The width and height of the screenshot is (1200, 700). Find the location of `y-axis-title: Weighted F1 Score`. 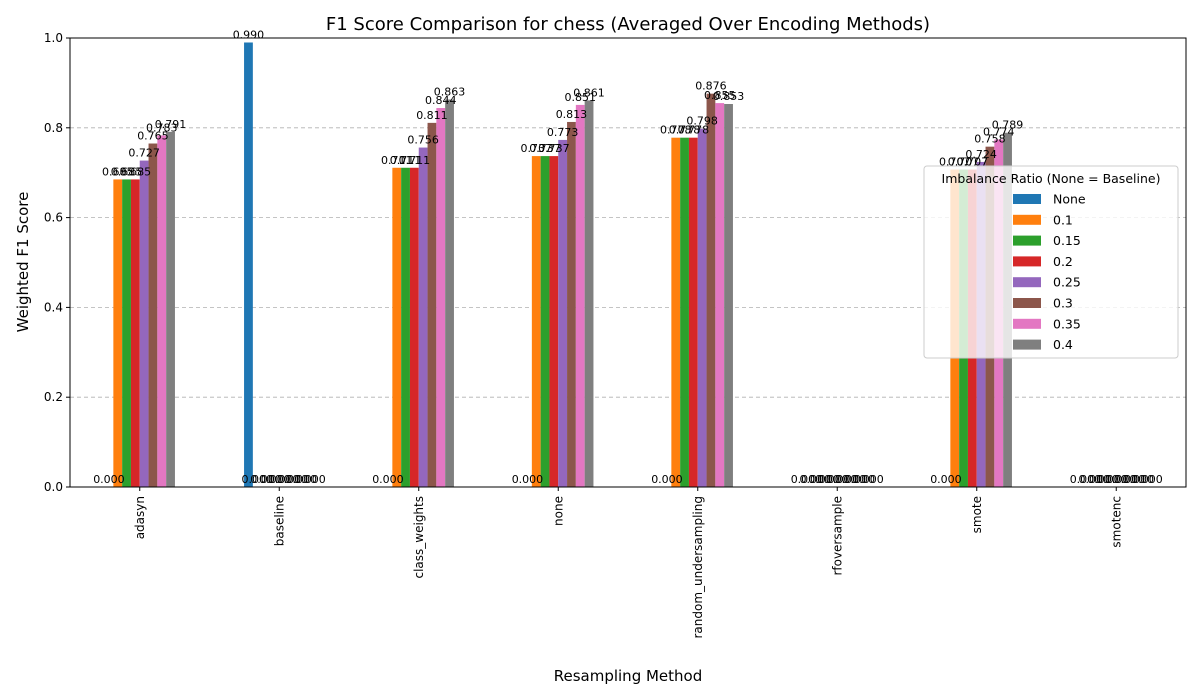

y-axis-title: Weighted F1 Score is located at coordinates (23, 262).